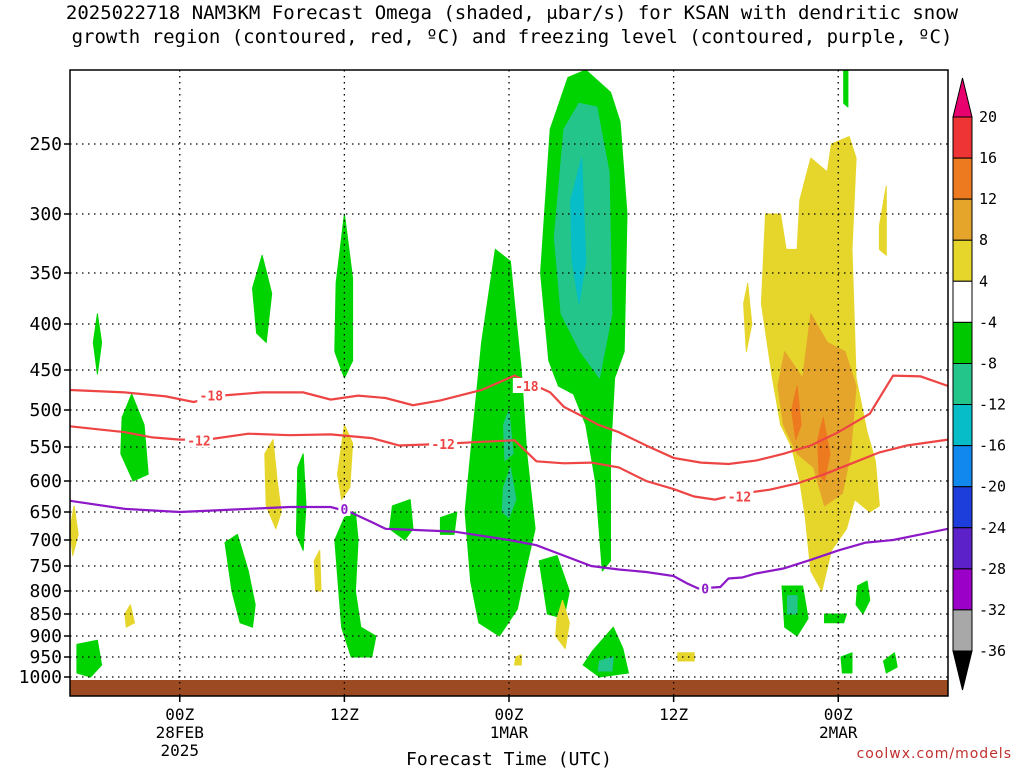  I want to click on colorbar-label-7: -12, so click(992, 405).